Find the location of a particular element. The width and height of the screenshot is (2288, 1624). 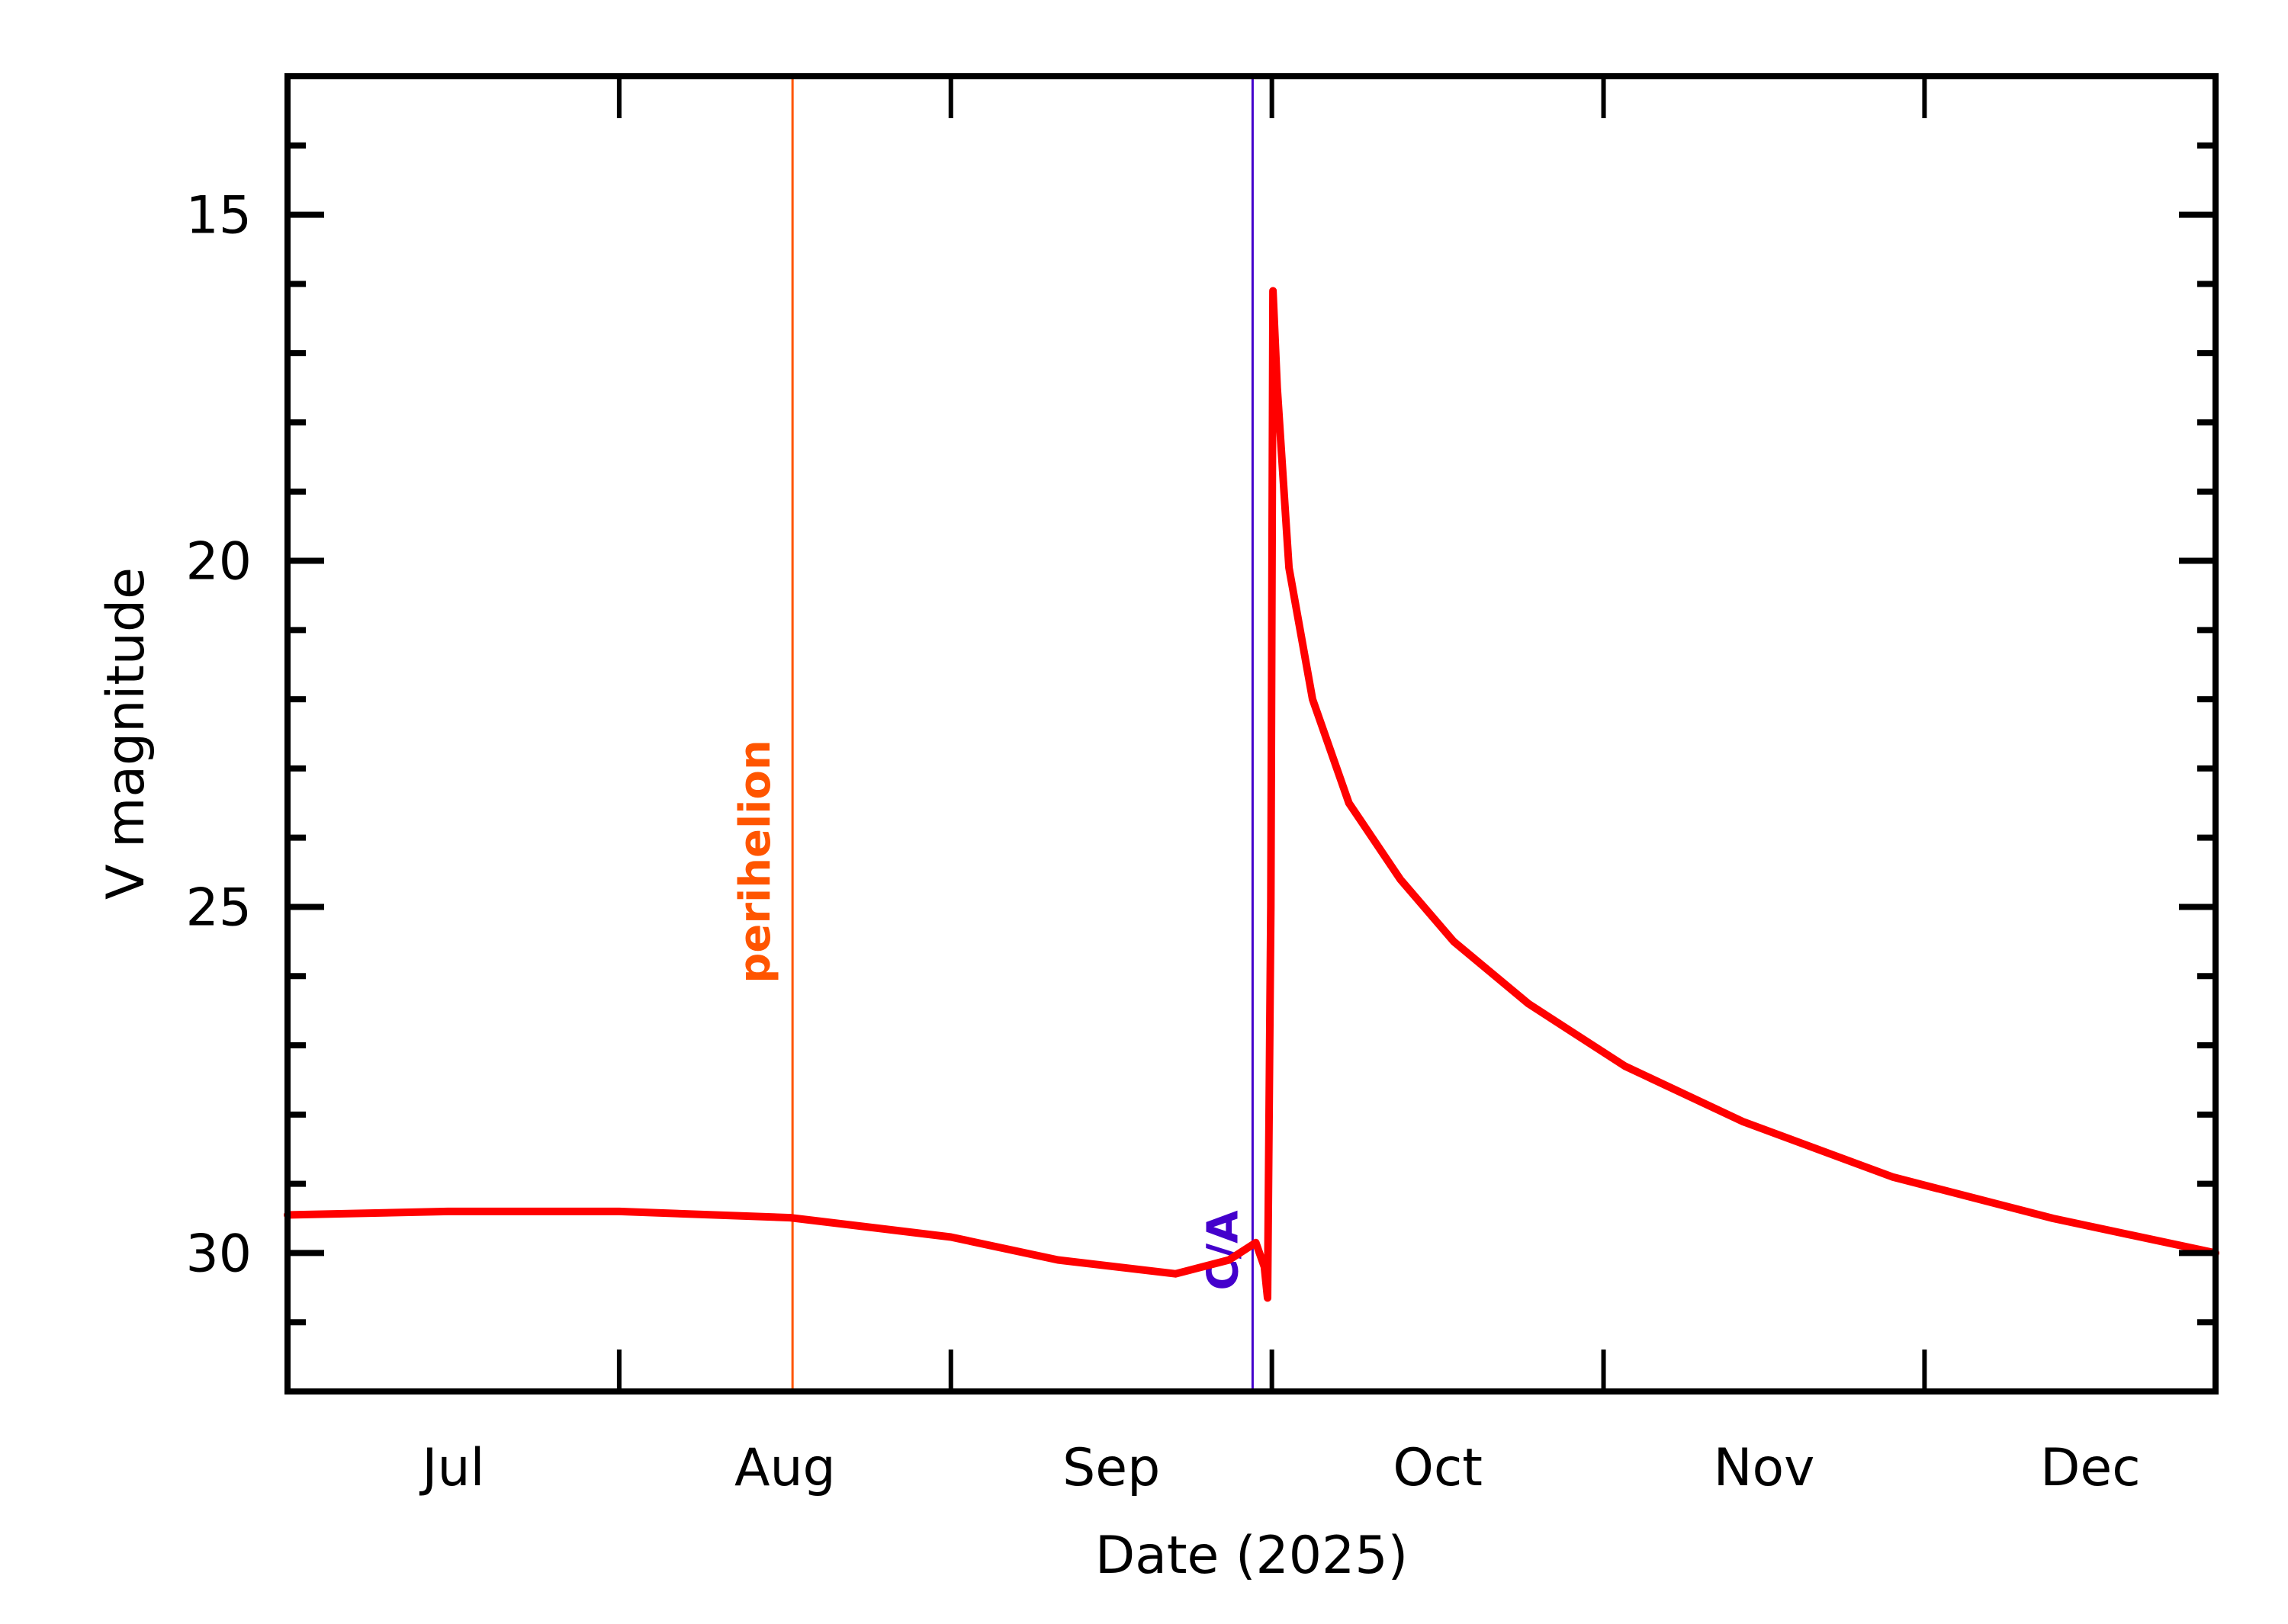

x-tick-label: Sep is located at coordinates (1111, 1468).